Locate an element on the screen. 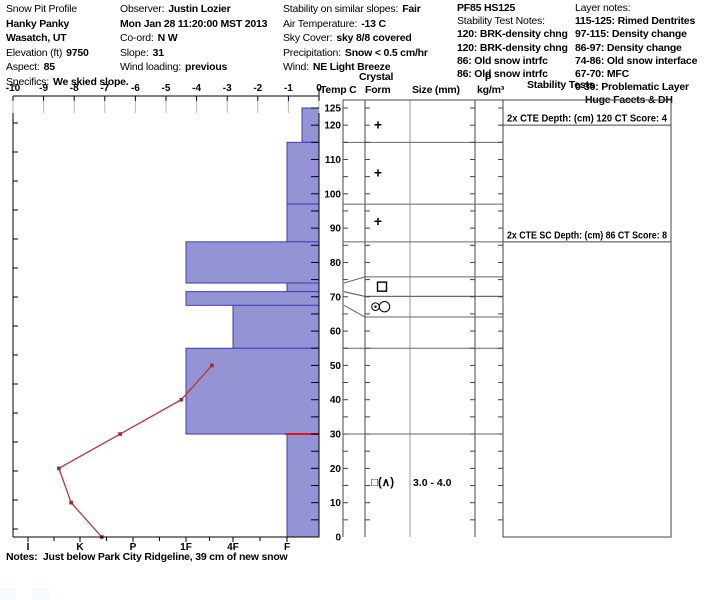  observation-info-row: Wind loading: previous is located at coordinates (193, 67).